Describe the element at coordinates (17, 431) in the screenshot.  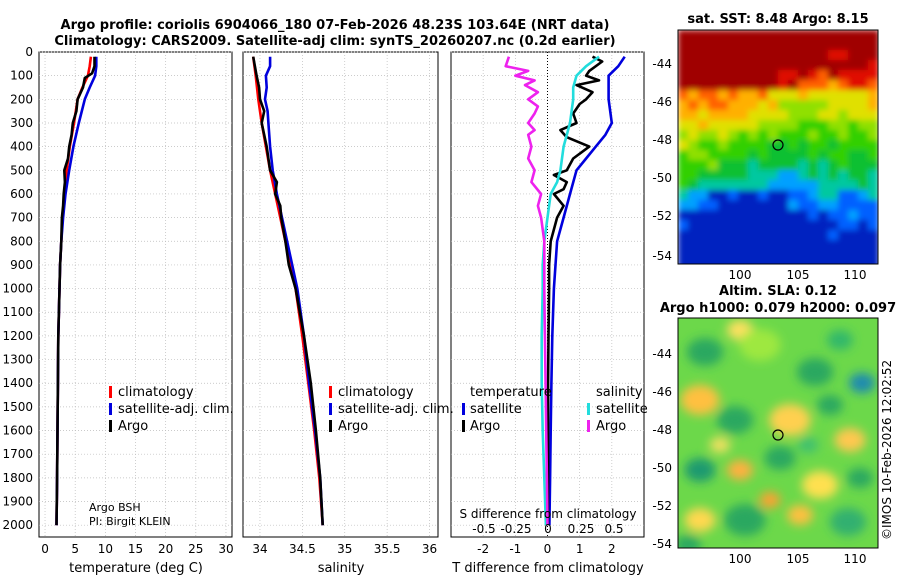
I see `depth-tick-label: 1600` at that location.